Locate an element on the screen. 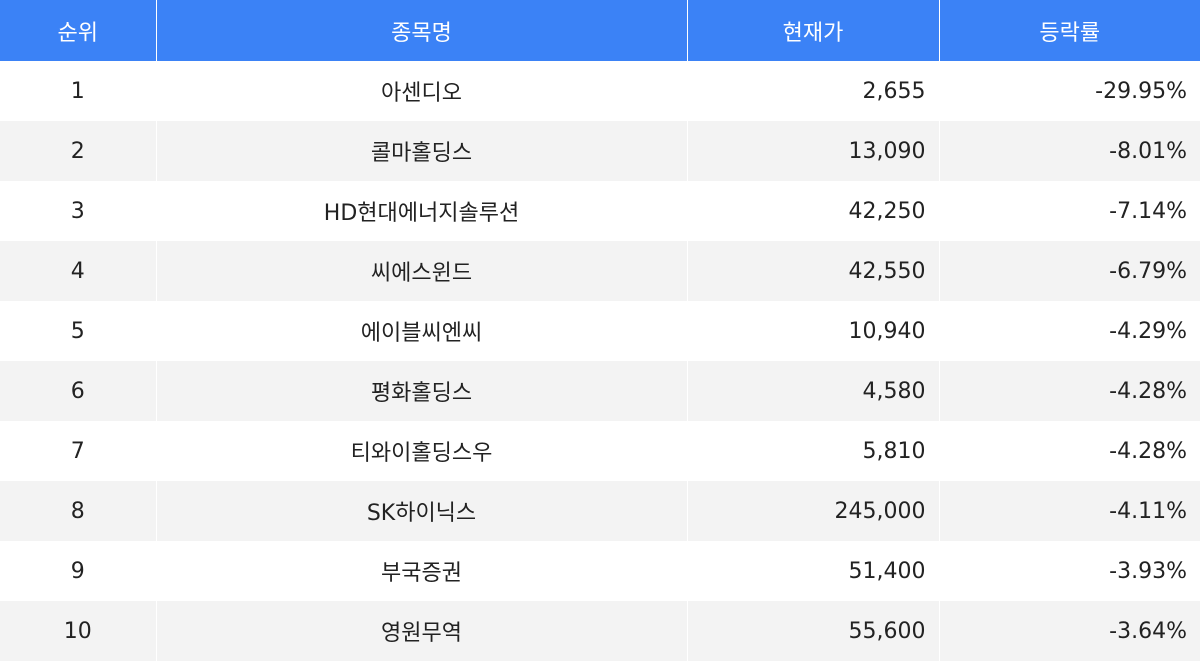 The width and height of the screenshot is (1200, 661). table-row: 8 SK하이닉스 245,000 -4.11% is located at coordinates (600, 511).